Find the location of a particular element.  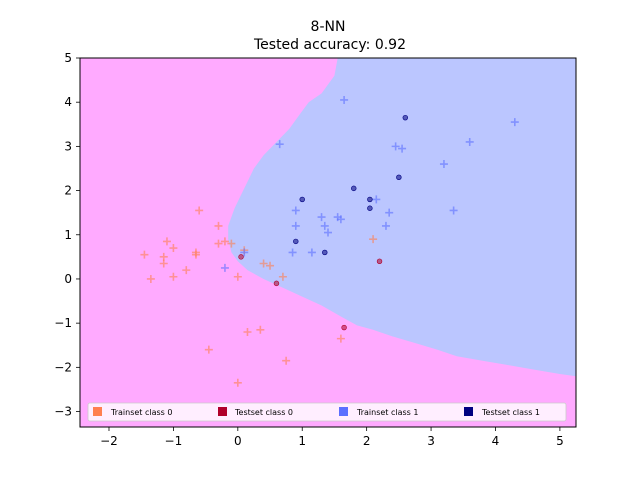

x-tick-label: 4 is located at coordinates (496, 441).